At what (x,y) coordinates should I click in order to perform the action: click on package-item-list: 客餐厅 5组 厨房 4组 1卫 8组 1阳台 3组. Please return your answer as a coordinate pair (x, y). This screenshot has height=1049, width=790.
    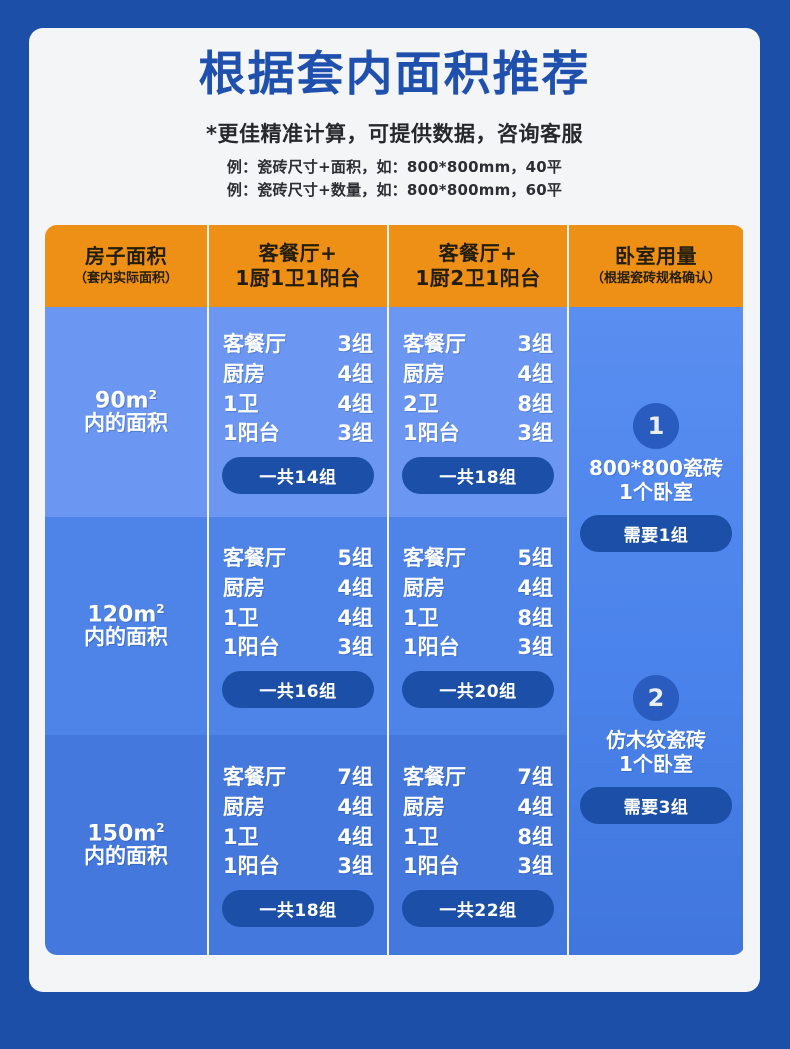
    Looking at the image, I should click on (478, 603).